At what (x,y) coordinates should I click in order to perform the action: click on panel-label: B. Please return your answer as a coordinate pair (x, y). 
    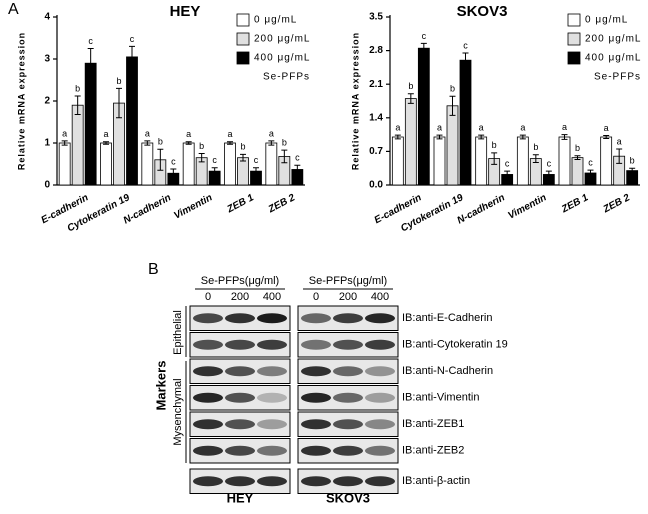
    Looking at the image, I should click on (153, 269).